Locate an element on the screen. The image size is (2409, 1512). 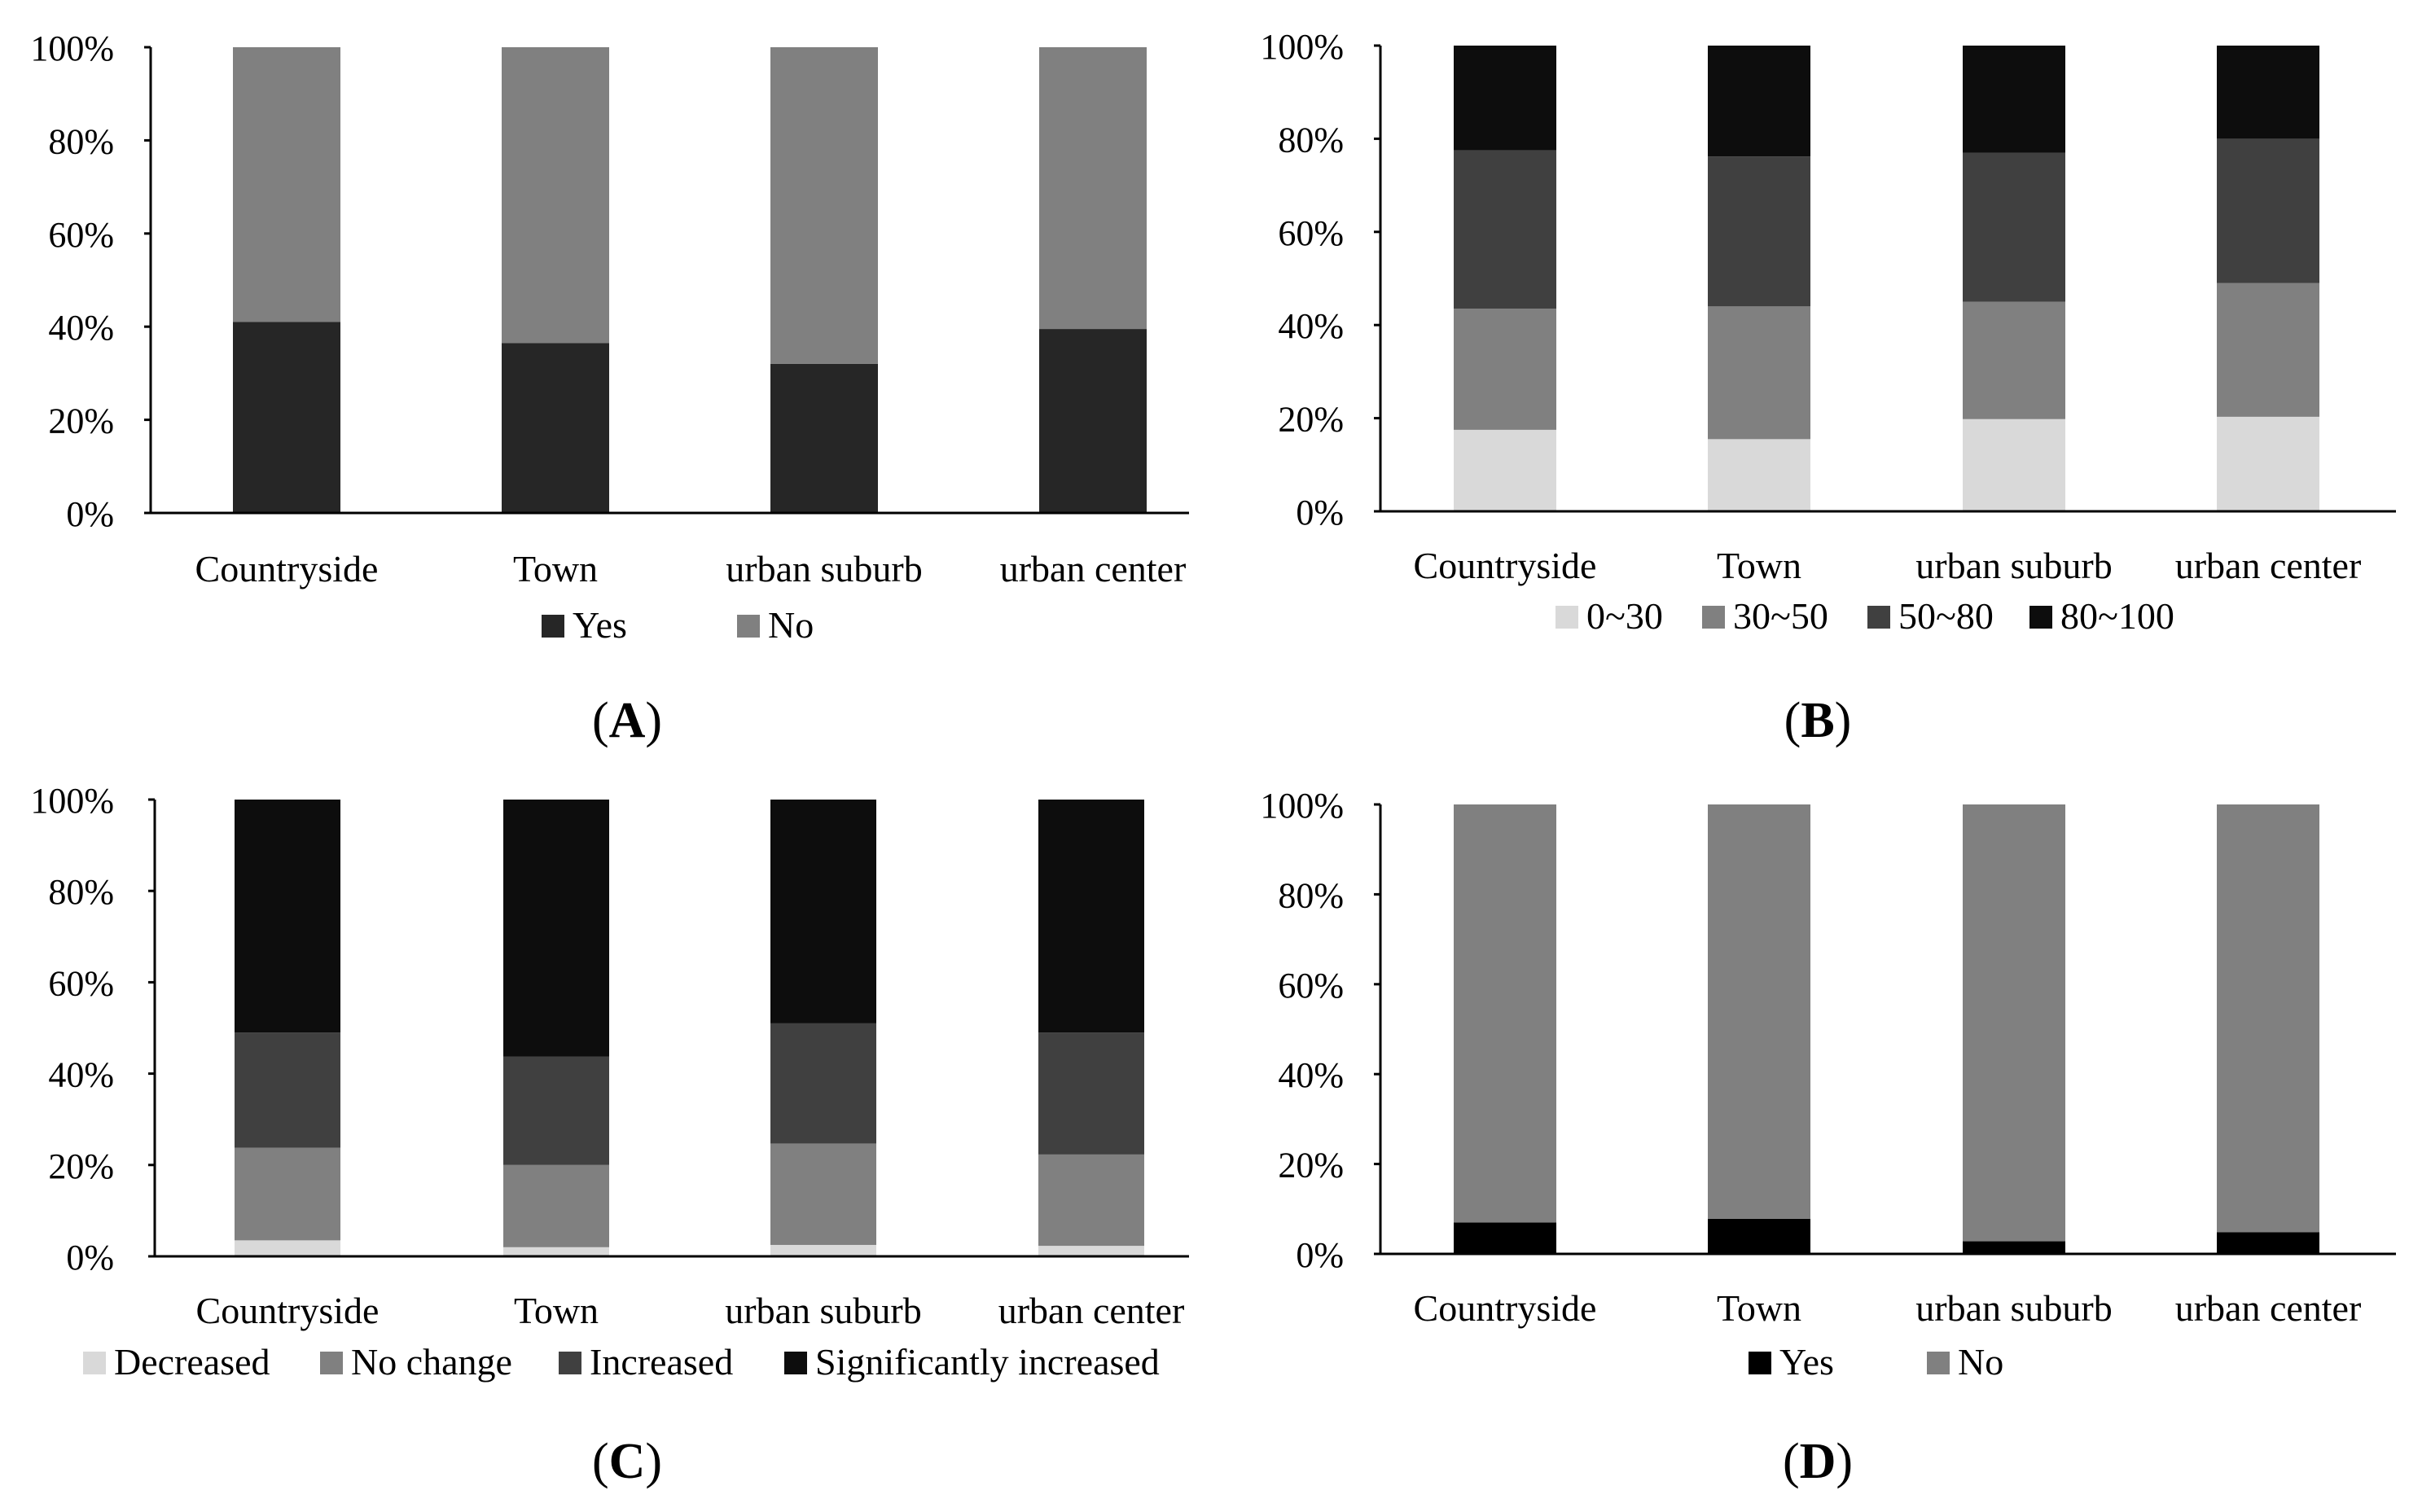
legend-label: 80~100 is located at coordinates (2117, 616).